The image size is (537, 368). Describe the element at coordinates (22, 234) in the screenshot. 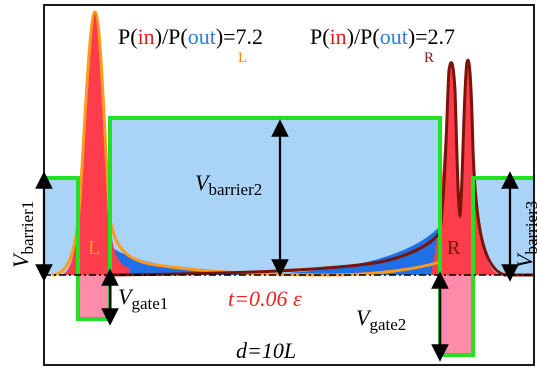

I see `v-barrier1-label: Vbarrier1` at that location.